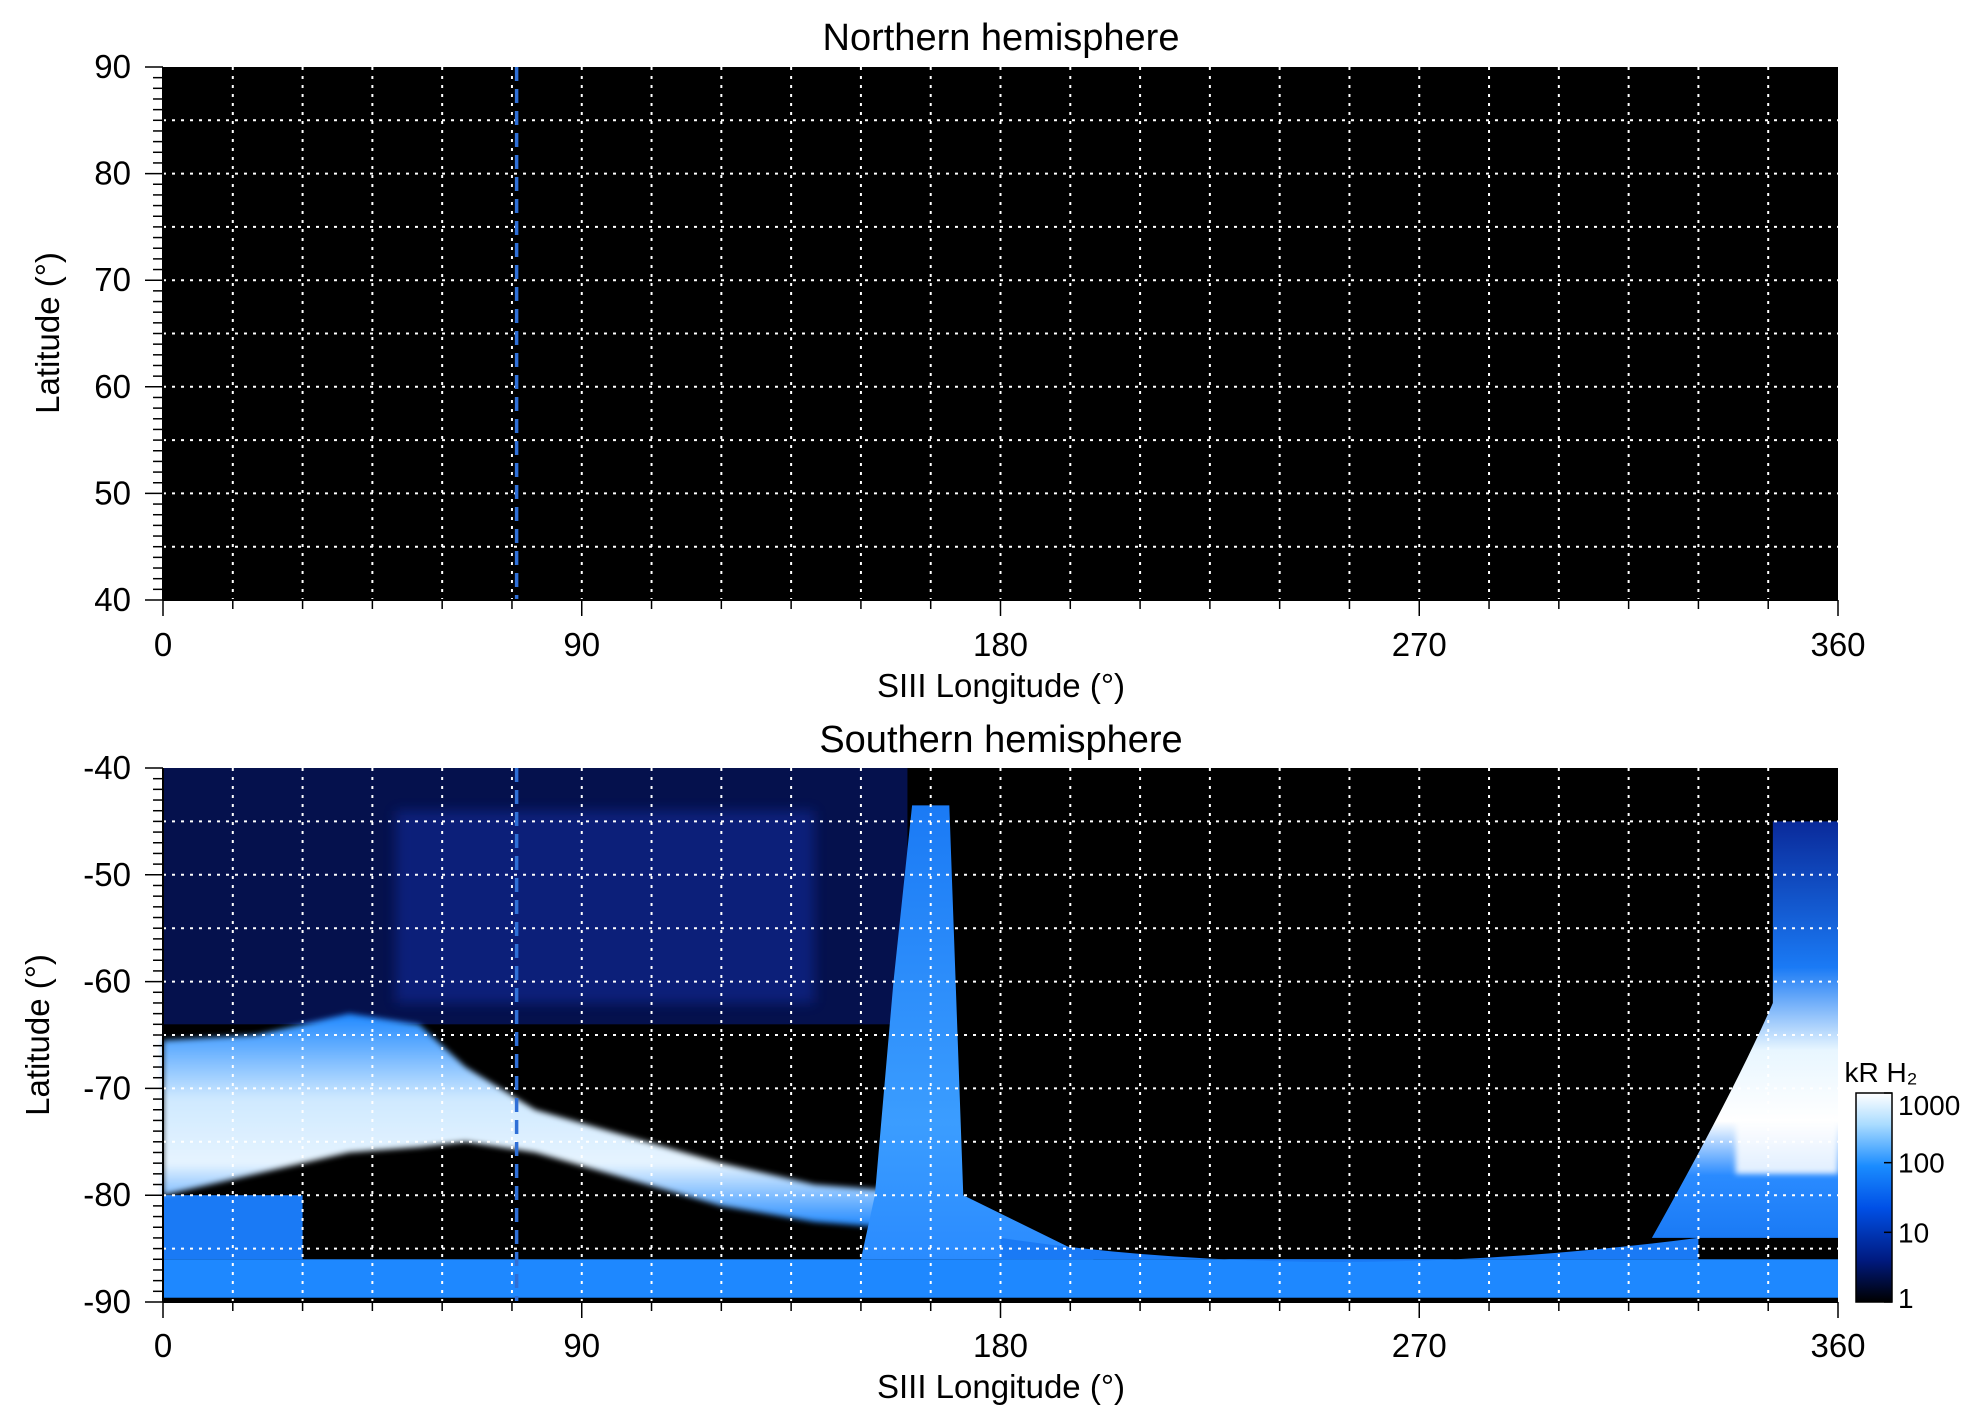 Image resolution: width=1983 pixels, height=1423 pixels. Describe the element at coordinates (112, 173) in the screenshot. I see `y-tick-label: 80` at that location.